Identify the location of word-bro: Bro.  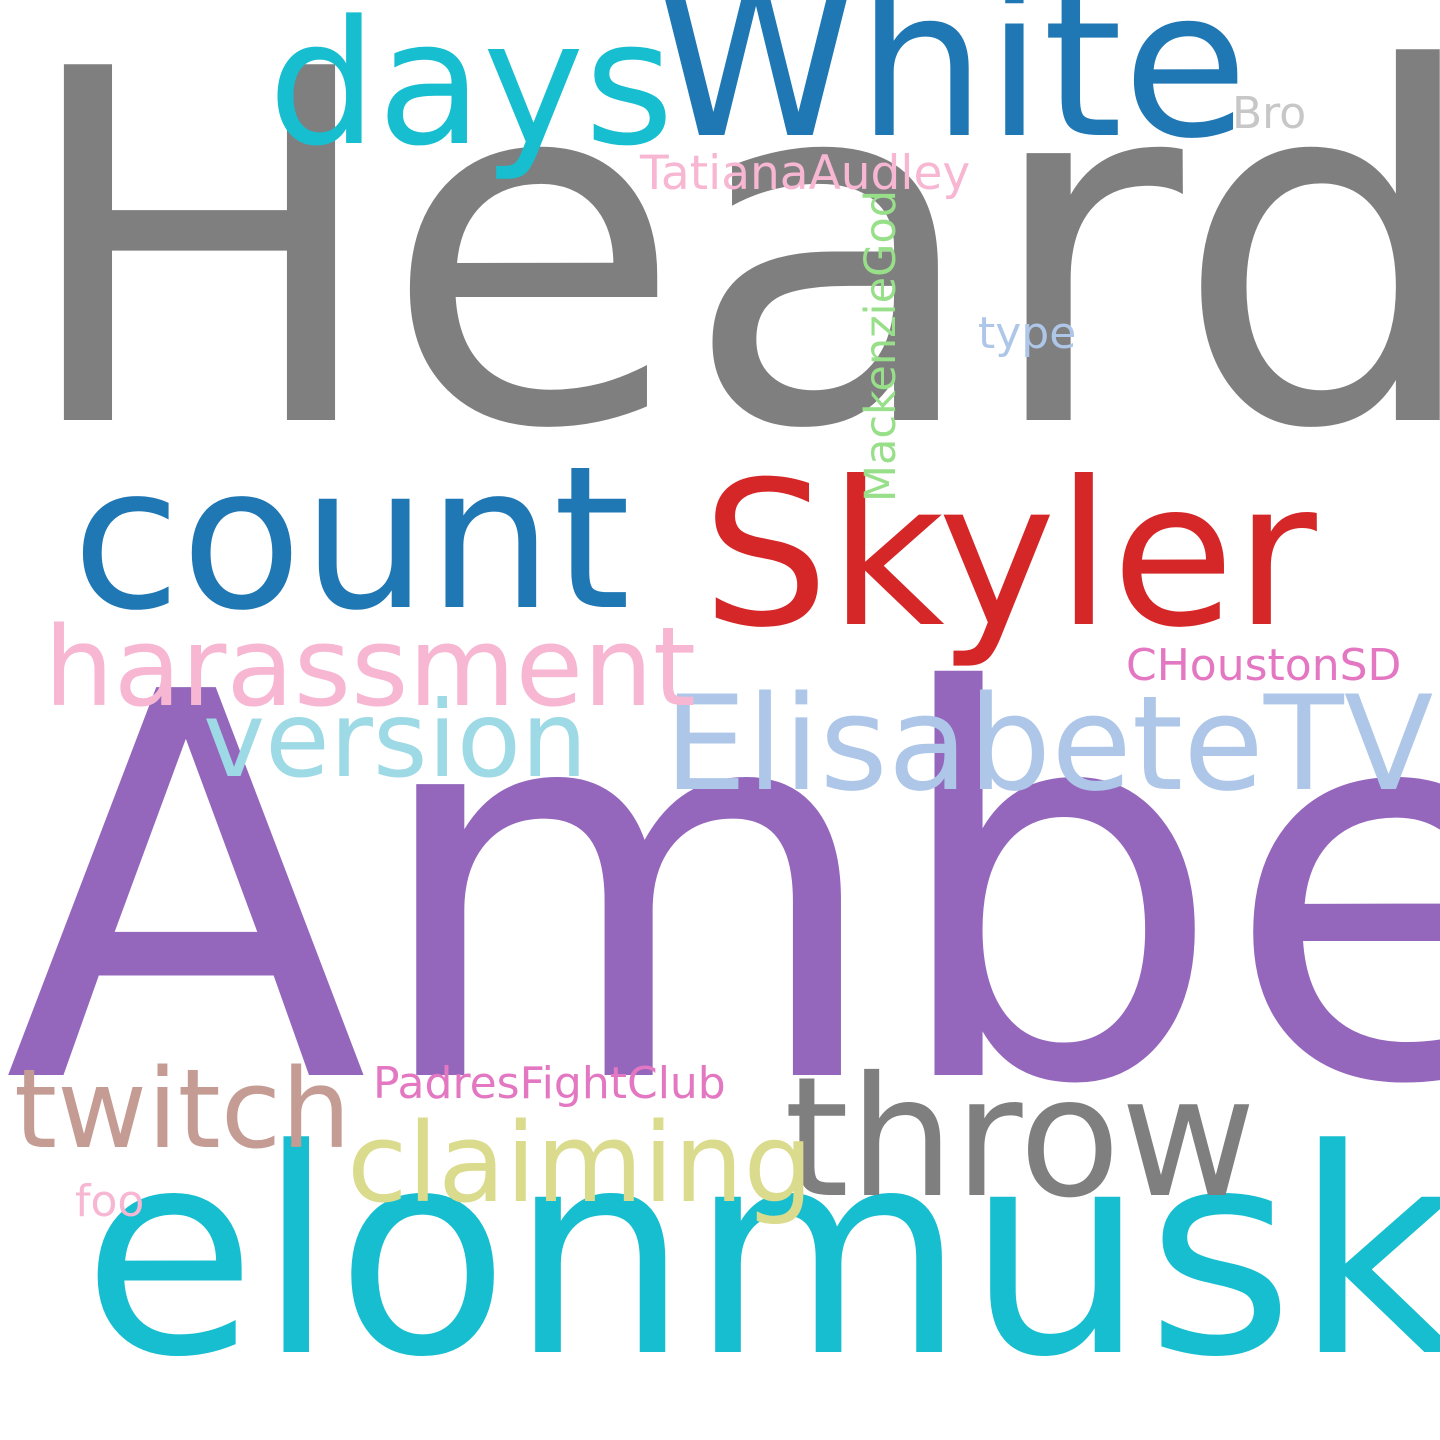
(1269, 114).